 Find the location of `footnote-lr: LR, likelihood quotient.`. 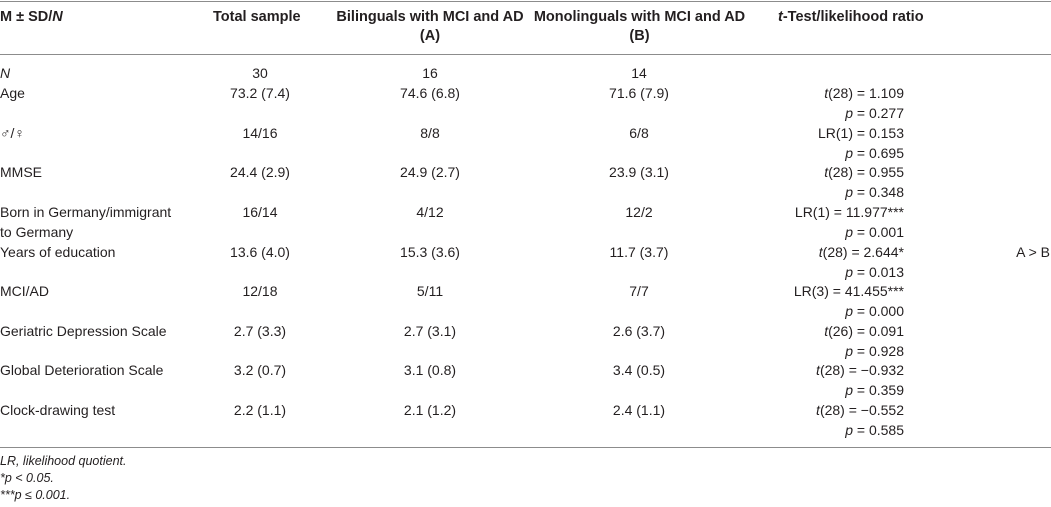

footnote-lr: LR, likelihood quotient. is located at coordinates (63, 461).